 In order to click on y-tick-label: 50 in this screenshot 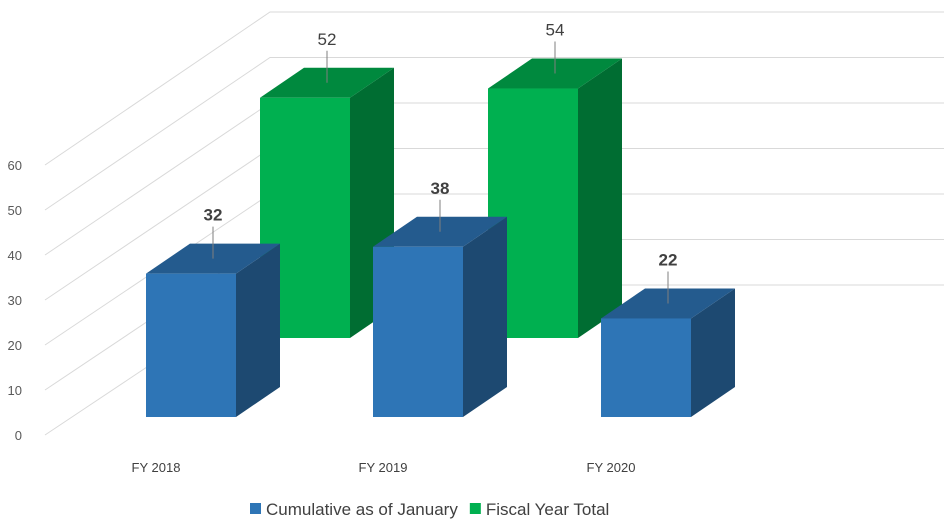, I will do `click(15, 210)`.